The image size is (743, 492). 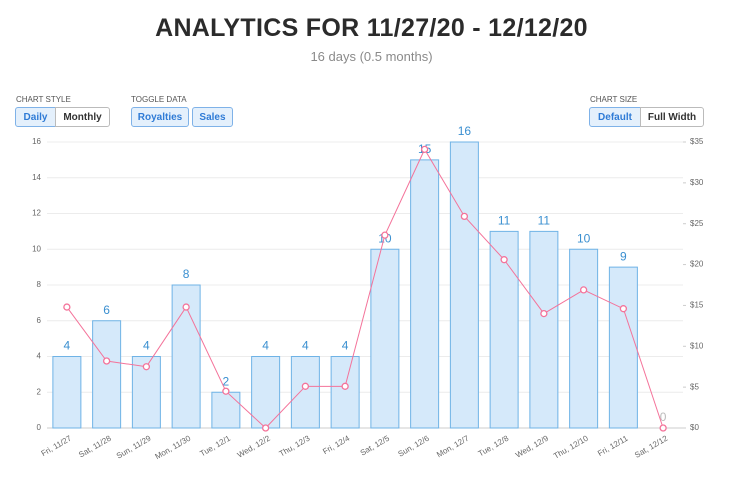 I want to click on x-tick-label: Thu, 12/3, so click(x=295, y=445).